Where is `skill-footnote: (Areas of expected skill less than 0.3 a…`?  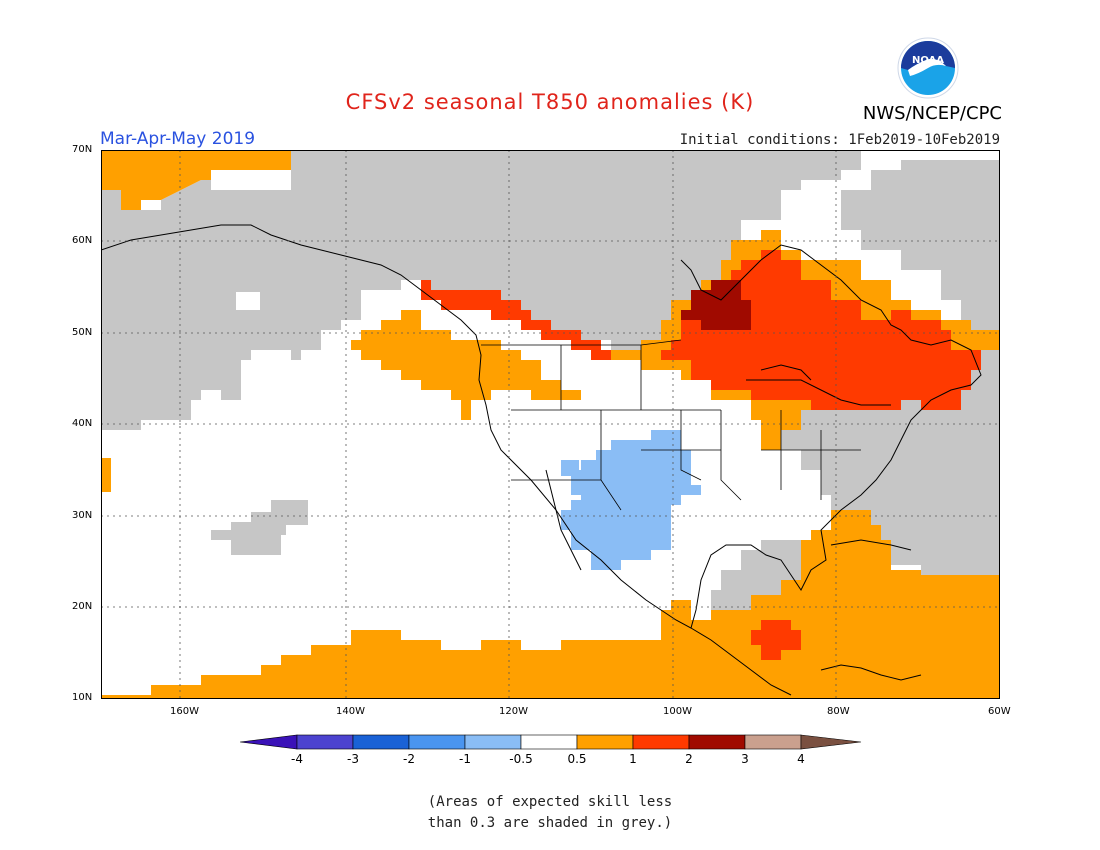
skill-footnote: (Areas of expected skill less than 0.3 a… is located at coordinates (550, 813).